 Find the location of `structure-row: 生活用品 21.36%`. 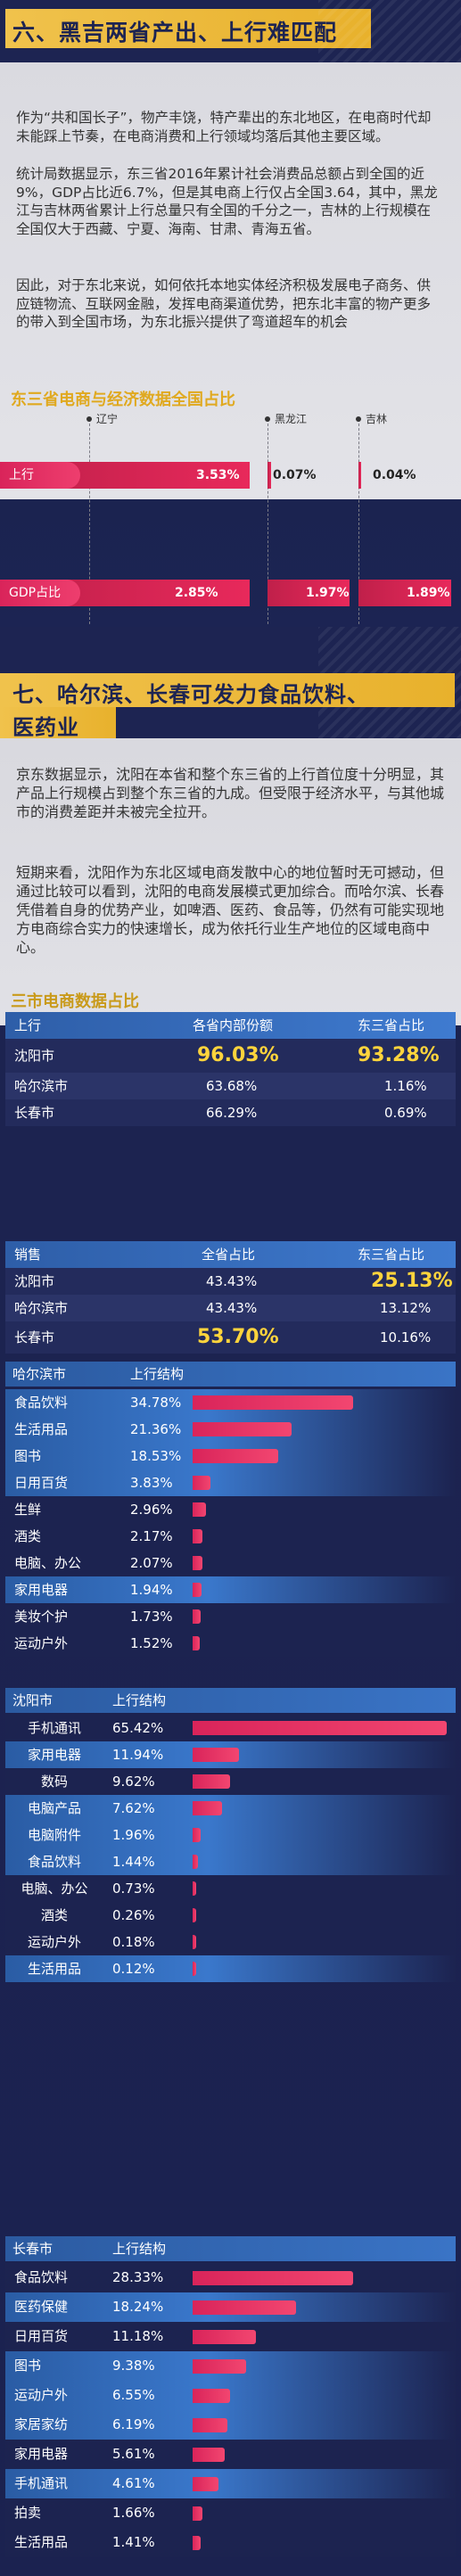

structure-row: 生活用品 21.36% is located at coordinates (230, 1429).